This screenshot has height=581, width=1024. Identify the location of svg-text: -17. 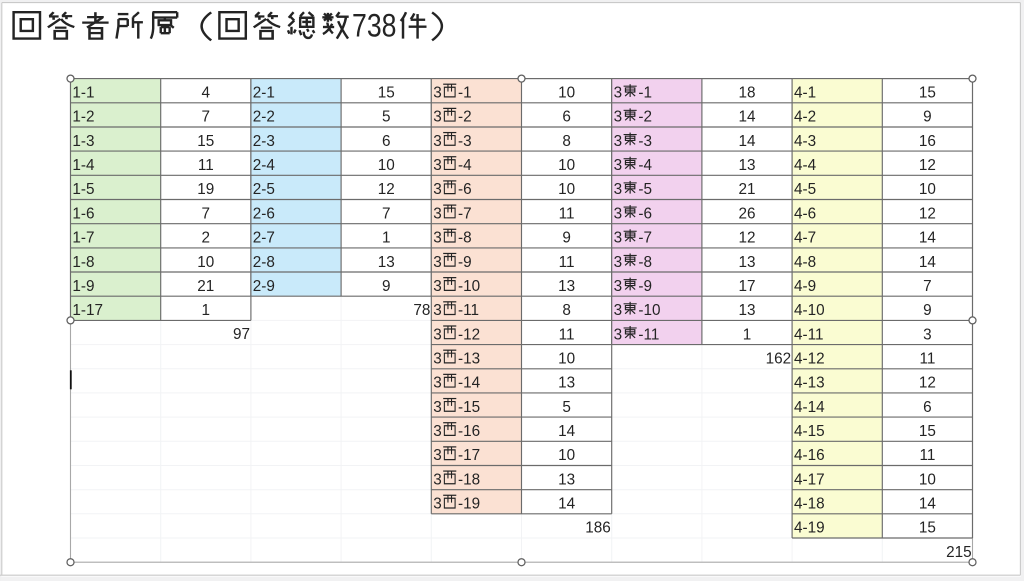
(469, 455).